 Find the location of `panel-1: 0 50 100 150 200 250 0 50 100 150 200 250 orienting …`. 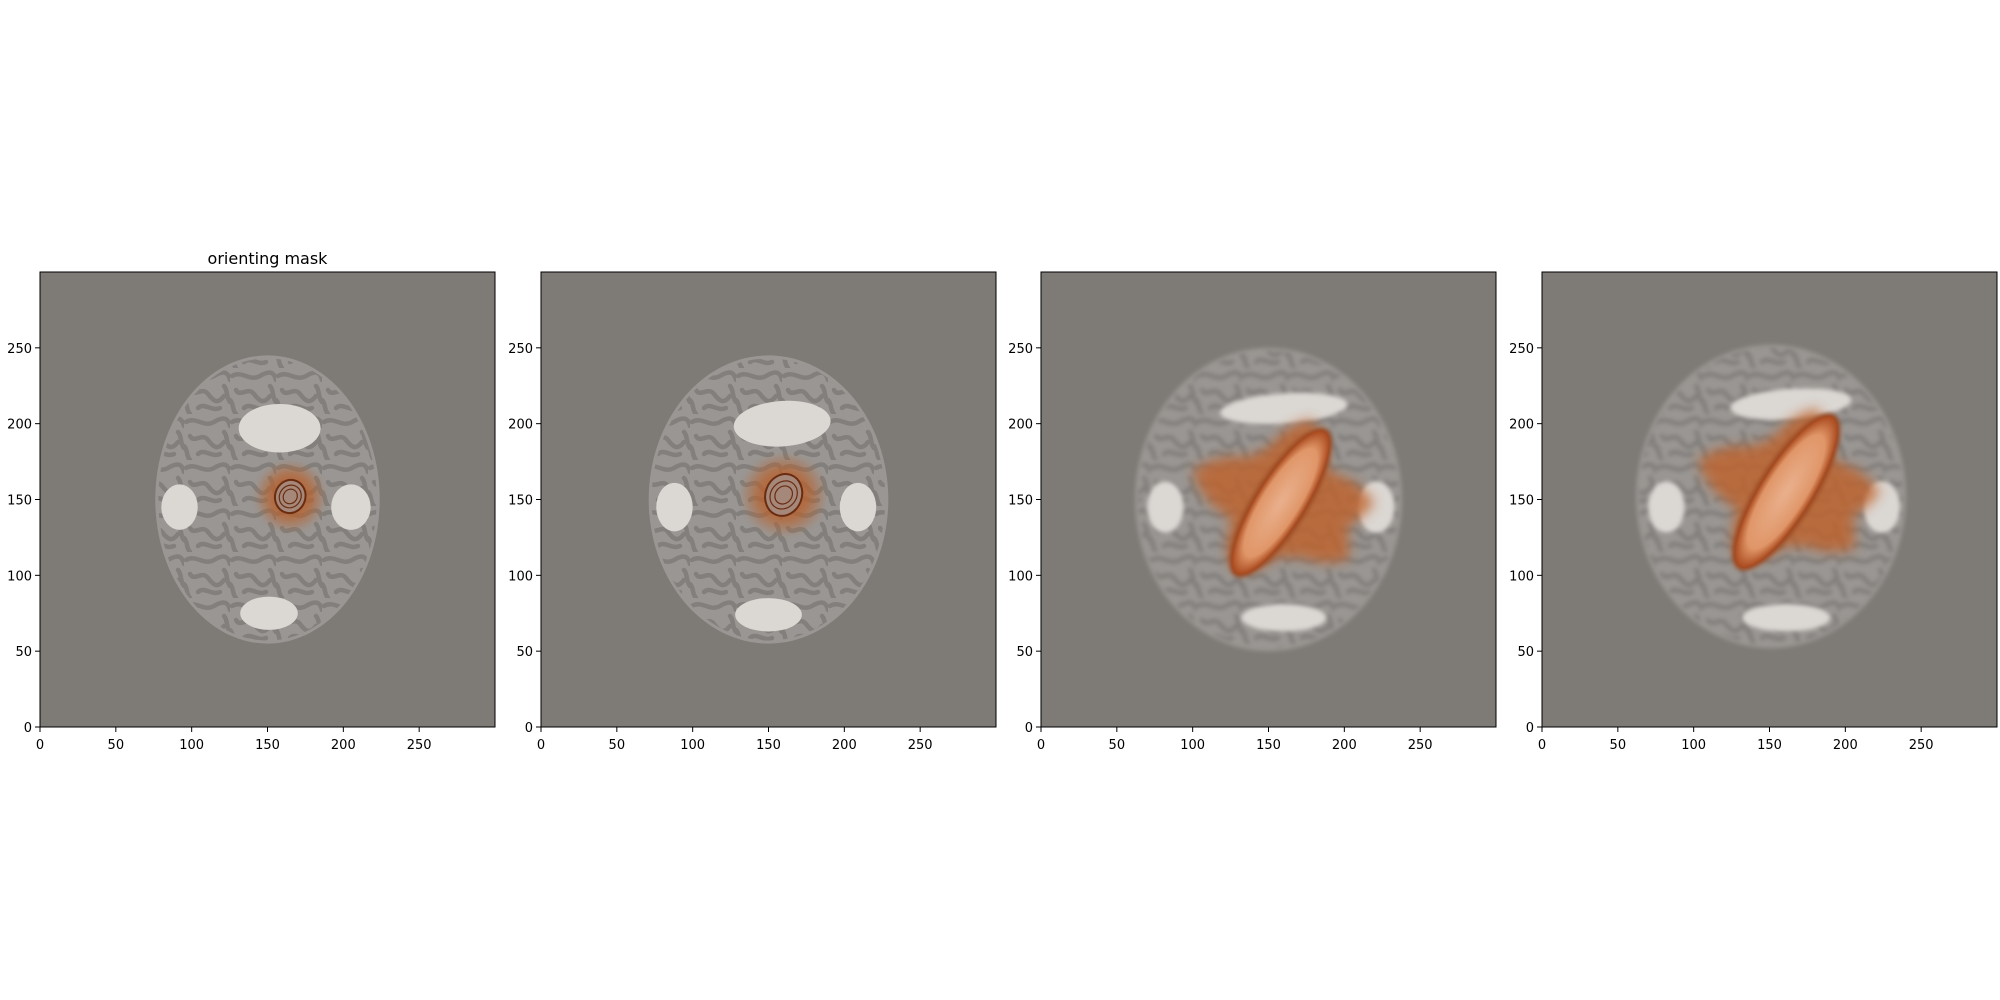

panel-1: 0 50 100 150 200 250 0 50 100 150 200 250 orienting … is located at coordinates (251, 501).